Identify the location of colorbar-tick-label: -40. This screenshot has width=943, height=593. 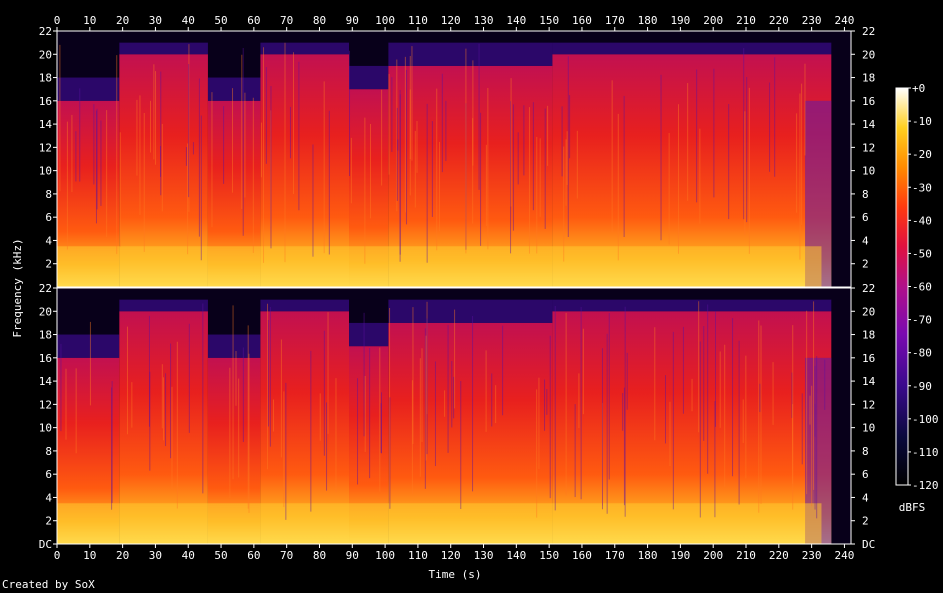
(922, 220).